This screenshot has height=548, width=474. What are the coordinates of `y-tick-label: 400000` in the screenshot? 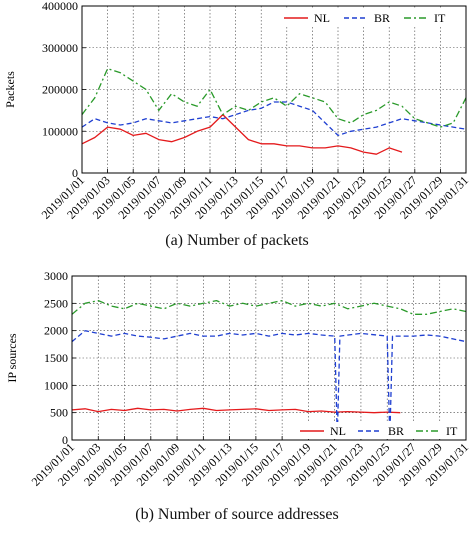 It's located at (60, 6).